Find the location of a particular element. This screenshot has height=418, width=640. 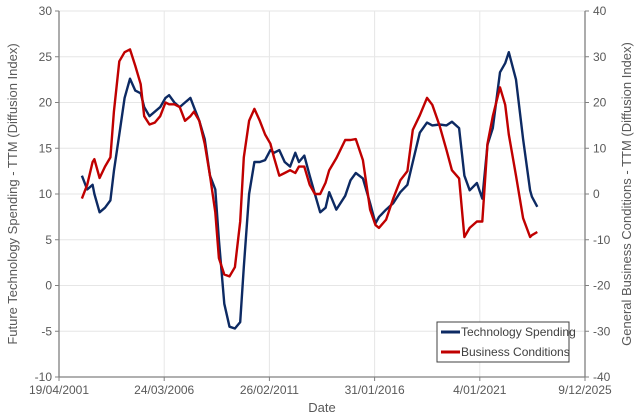

x-tick-label: 19/04/2001 is located at coordinates (59, 390).